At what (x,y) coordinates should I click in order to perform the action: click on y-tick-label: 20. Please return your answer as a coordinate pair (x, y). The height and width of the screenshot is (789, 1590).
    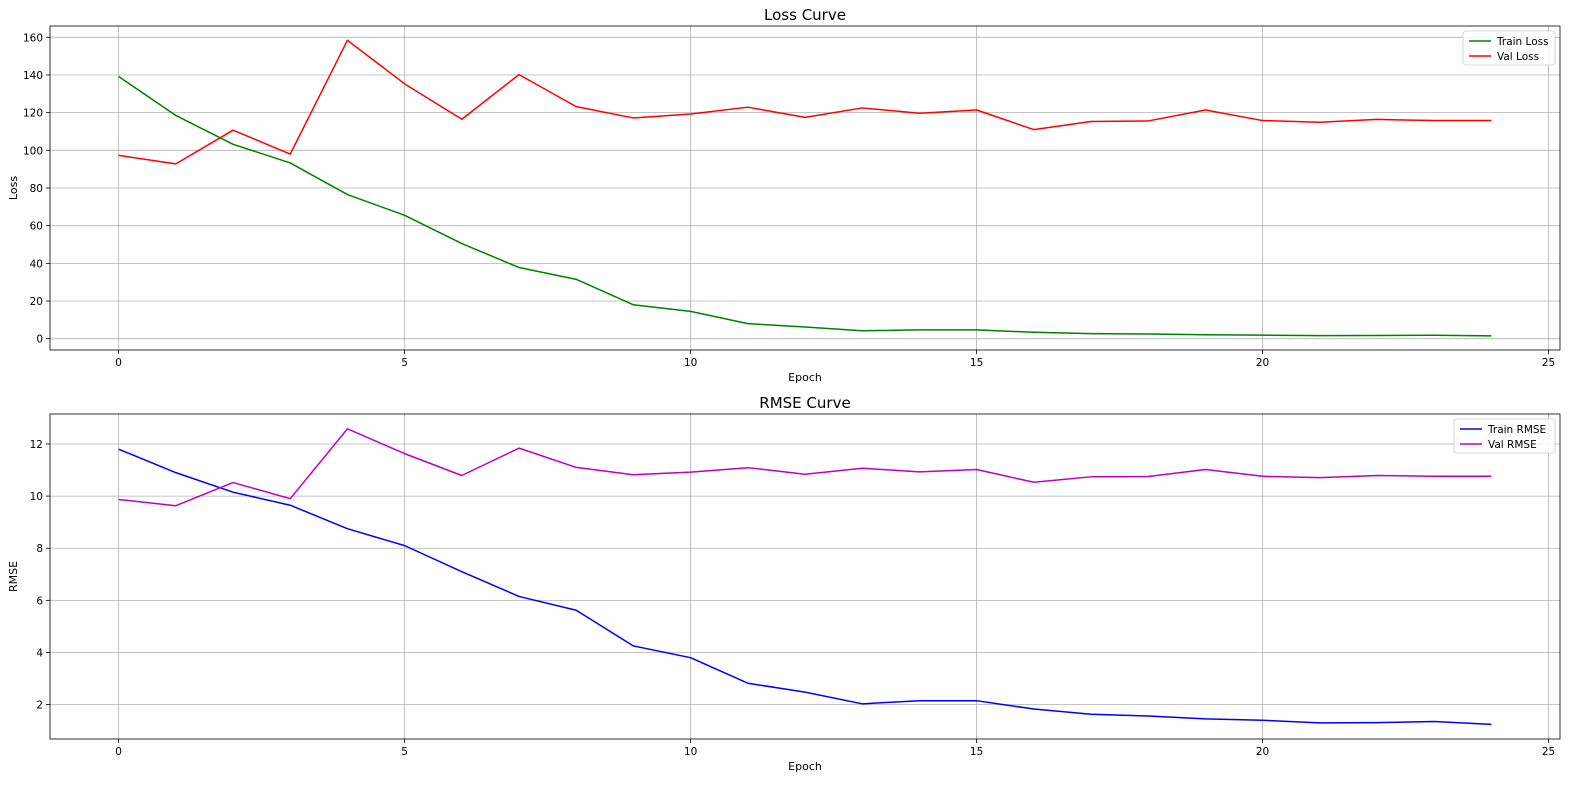
    Looking at the image, I should click on (36, 302).